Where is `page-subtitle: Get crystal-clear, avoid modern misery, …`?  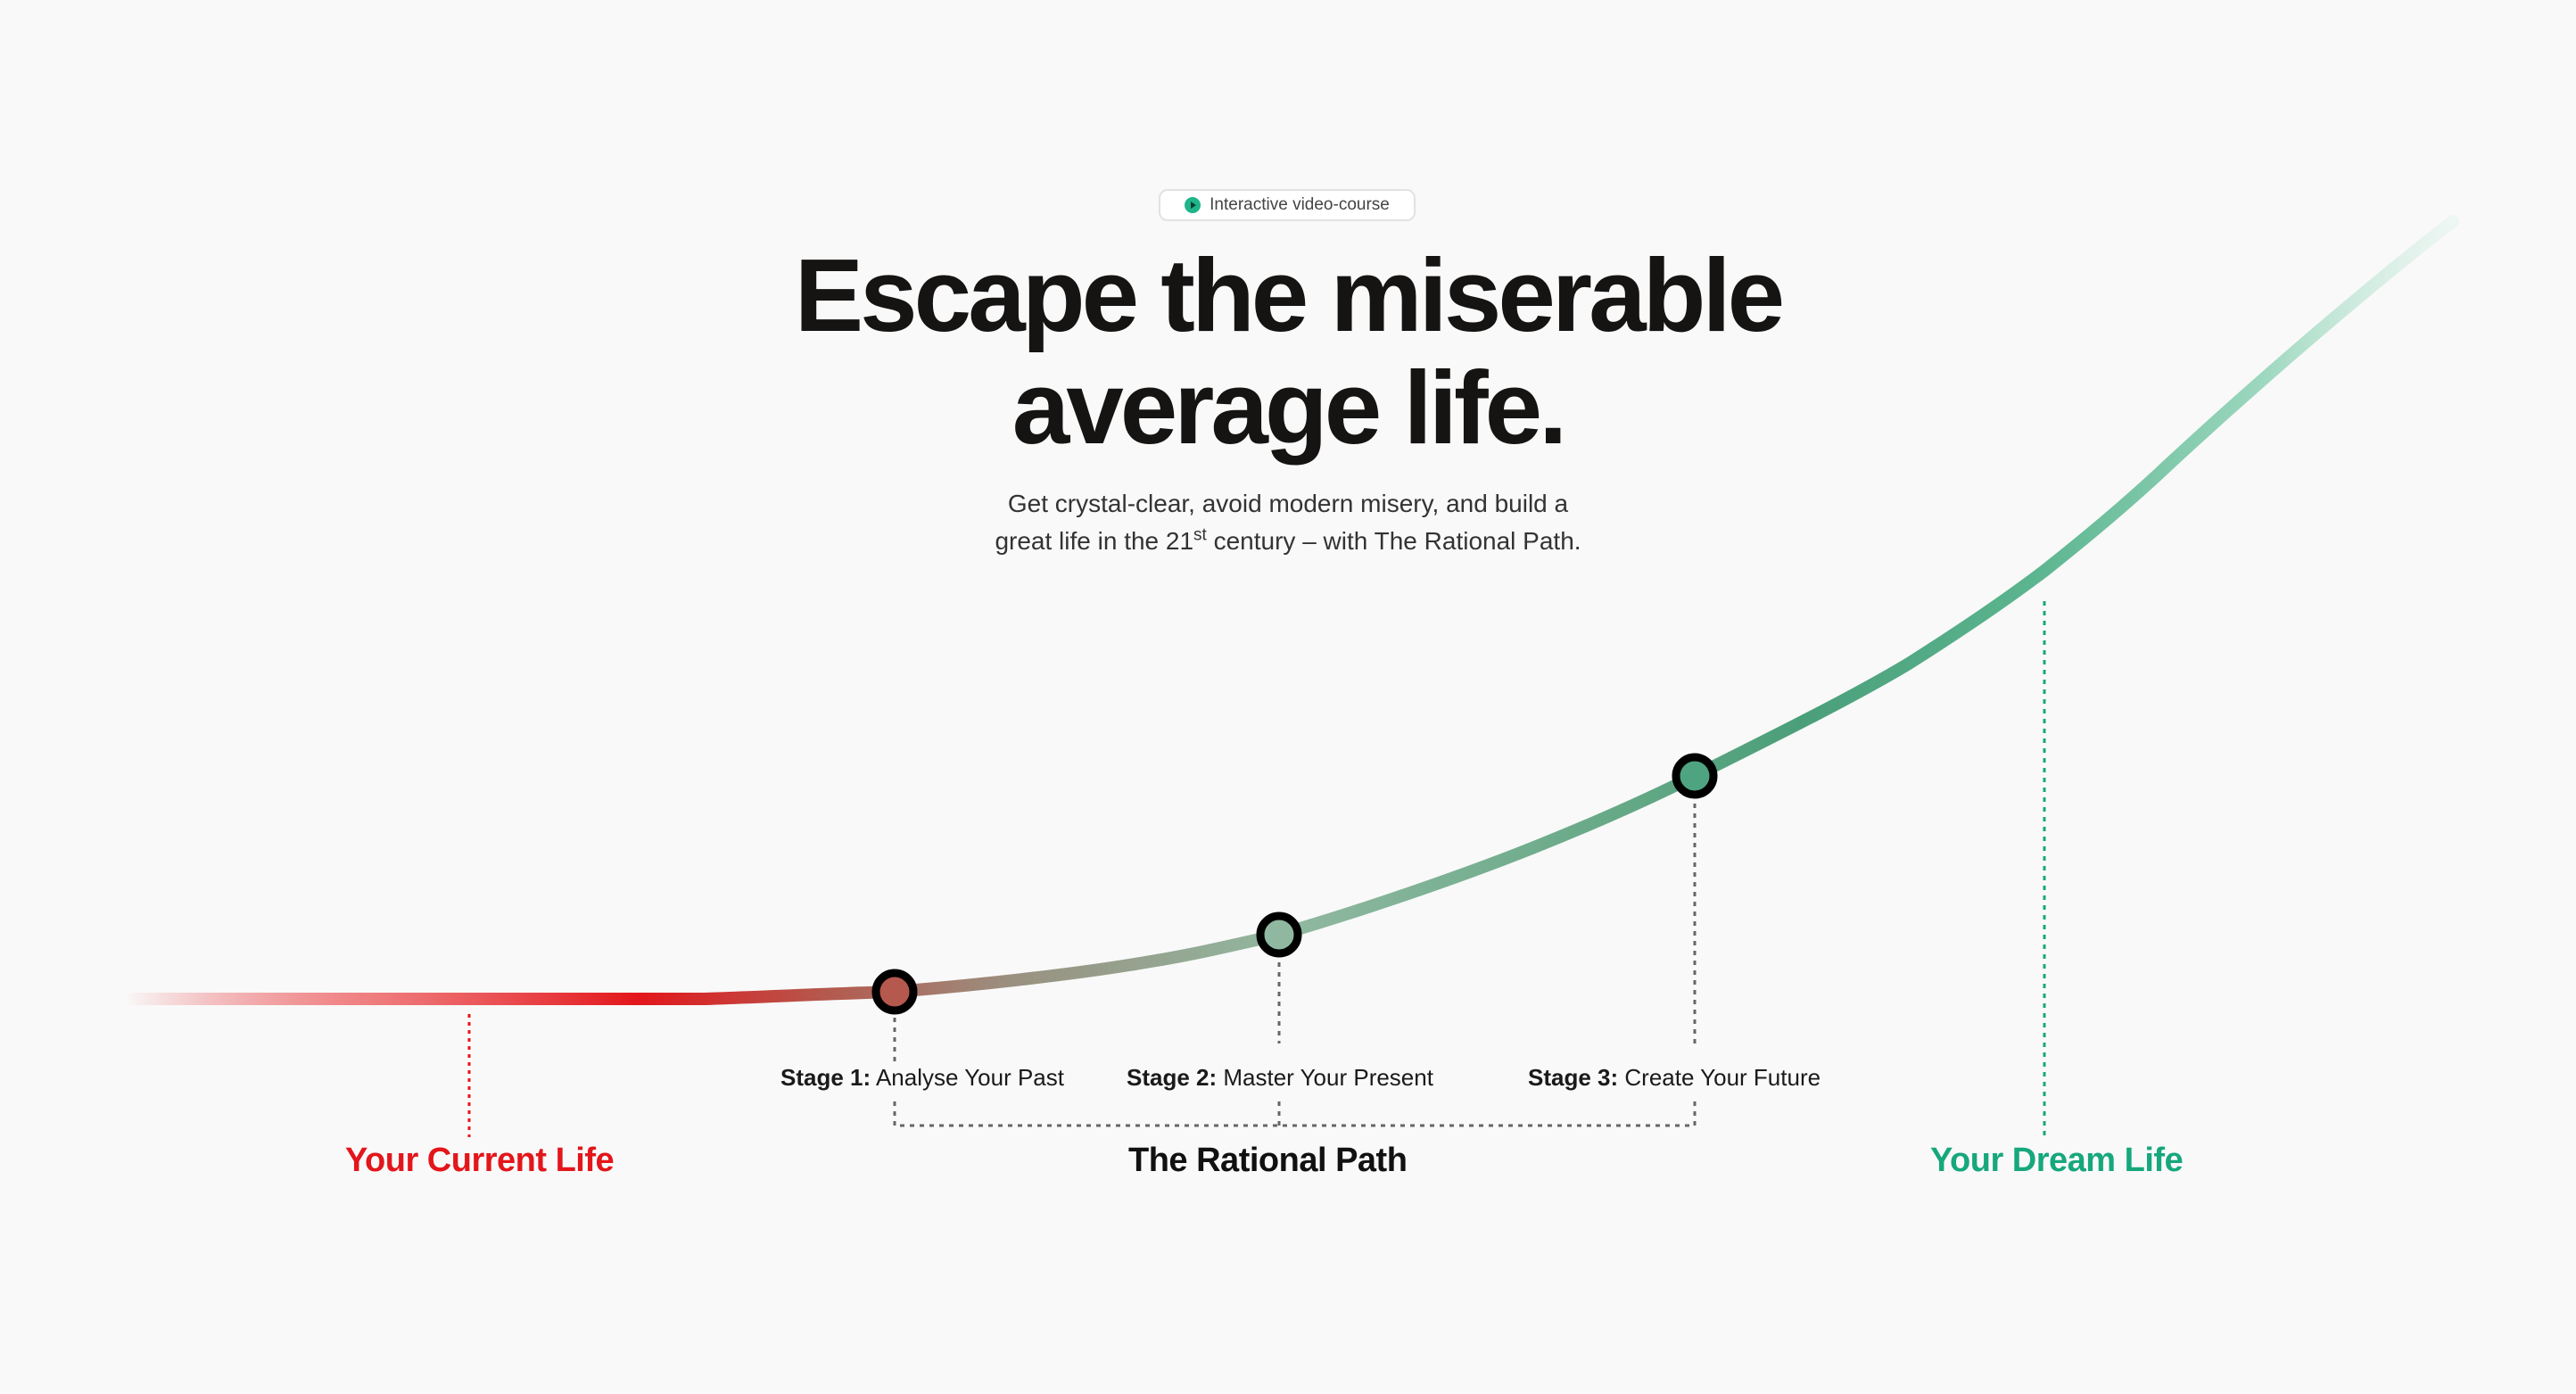
page-subtitle: Get crystal-clear, avoid modern misery, … is located at coordinates (1288, 522).